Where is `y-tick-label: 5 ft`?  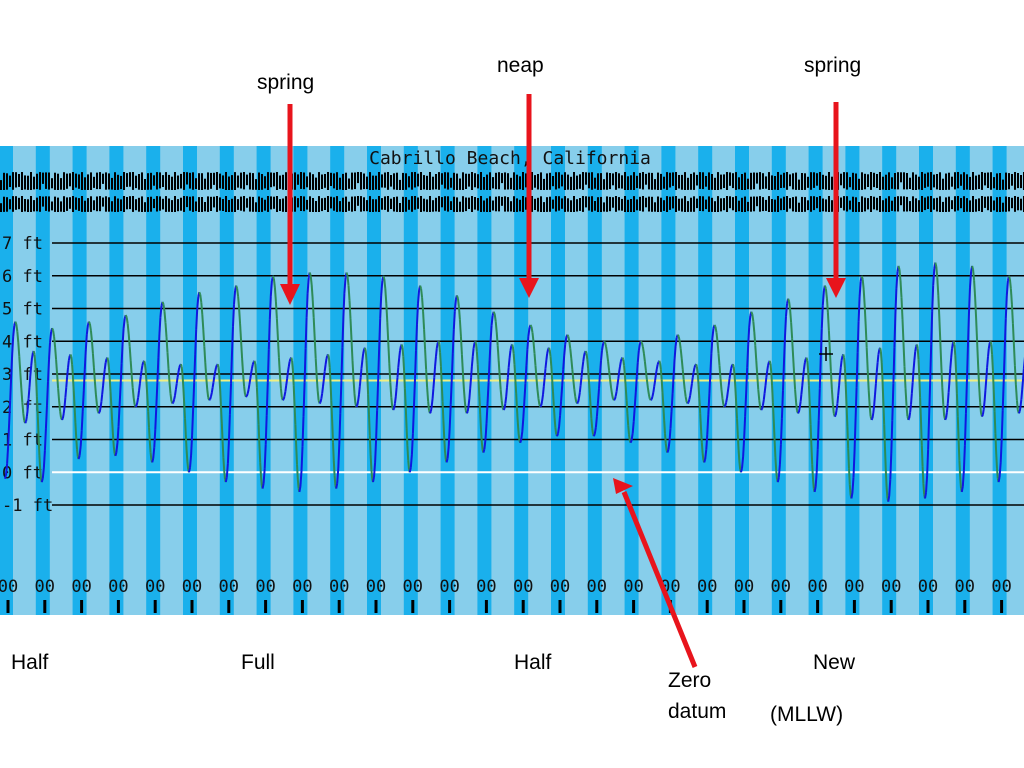 y-tick-label: 5 ft is located at coordinates (22, 310).